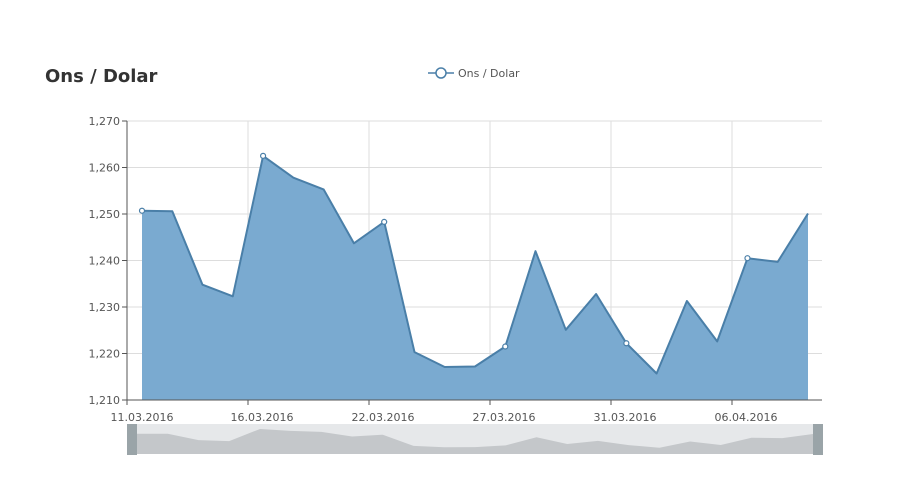  Describe the element at coordinates (441, 73) in the screenshot. I see `legend-marker-icon` at that location.